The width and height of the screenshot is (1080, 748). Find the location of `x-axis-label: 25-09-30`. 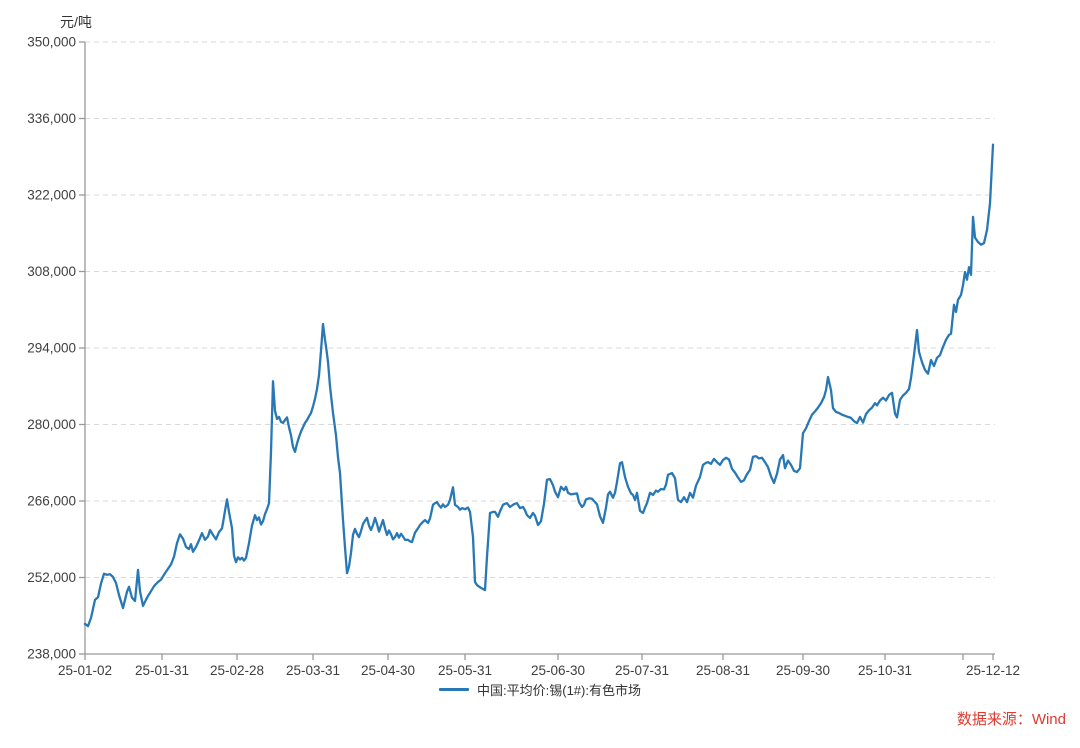

x-axis-label: 25-09-30 is located at coordinates (803, 670).